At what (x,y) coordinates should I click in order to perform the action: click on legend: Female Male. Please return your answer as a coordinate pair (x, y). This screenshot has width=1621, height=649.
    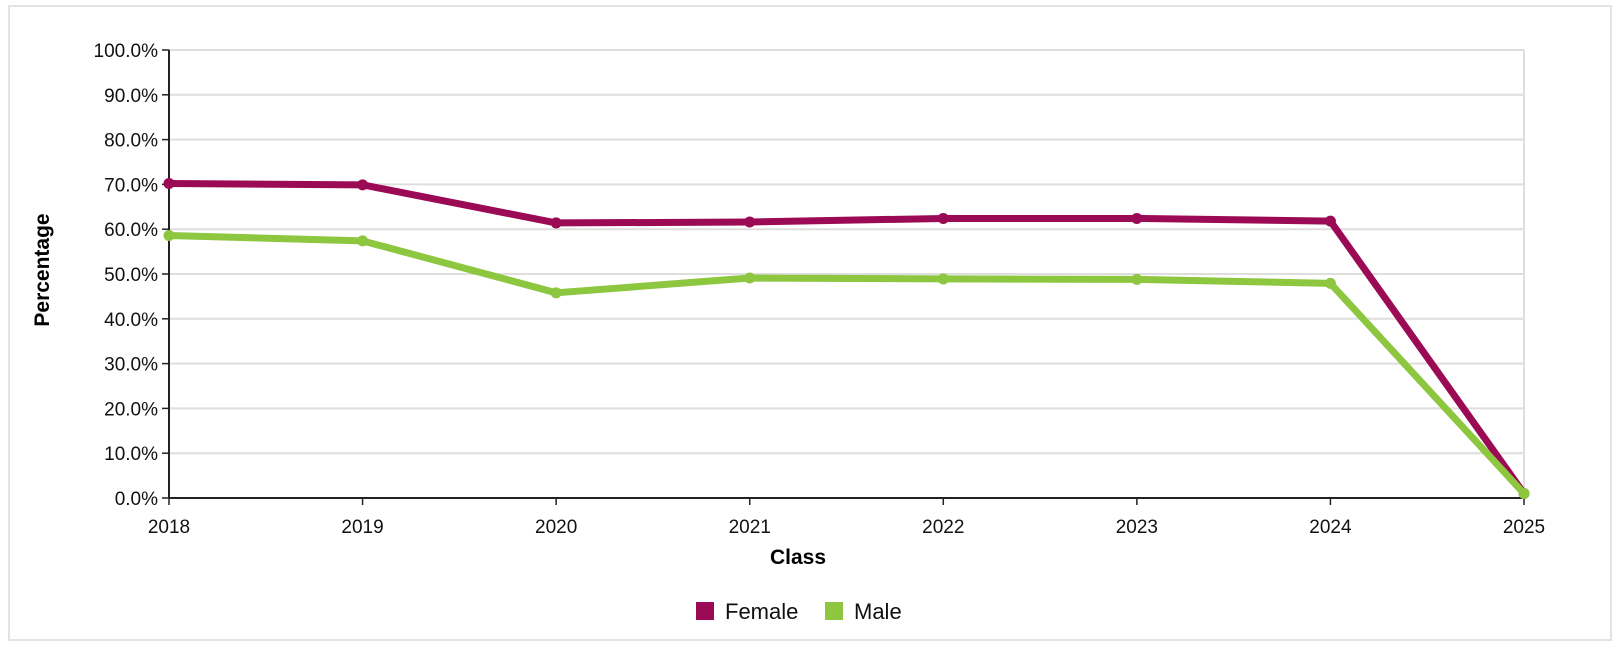
    Looking at the image, I should click on (799, 611).